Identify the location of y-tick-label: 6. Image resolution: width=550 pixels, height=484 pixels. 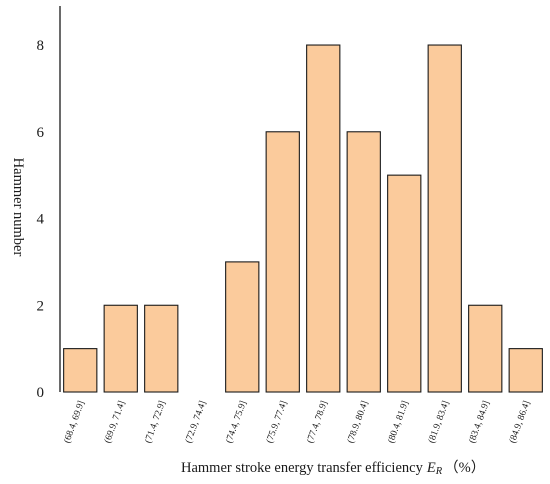
(41, 133).